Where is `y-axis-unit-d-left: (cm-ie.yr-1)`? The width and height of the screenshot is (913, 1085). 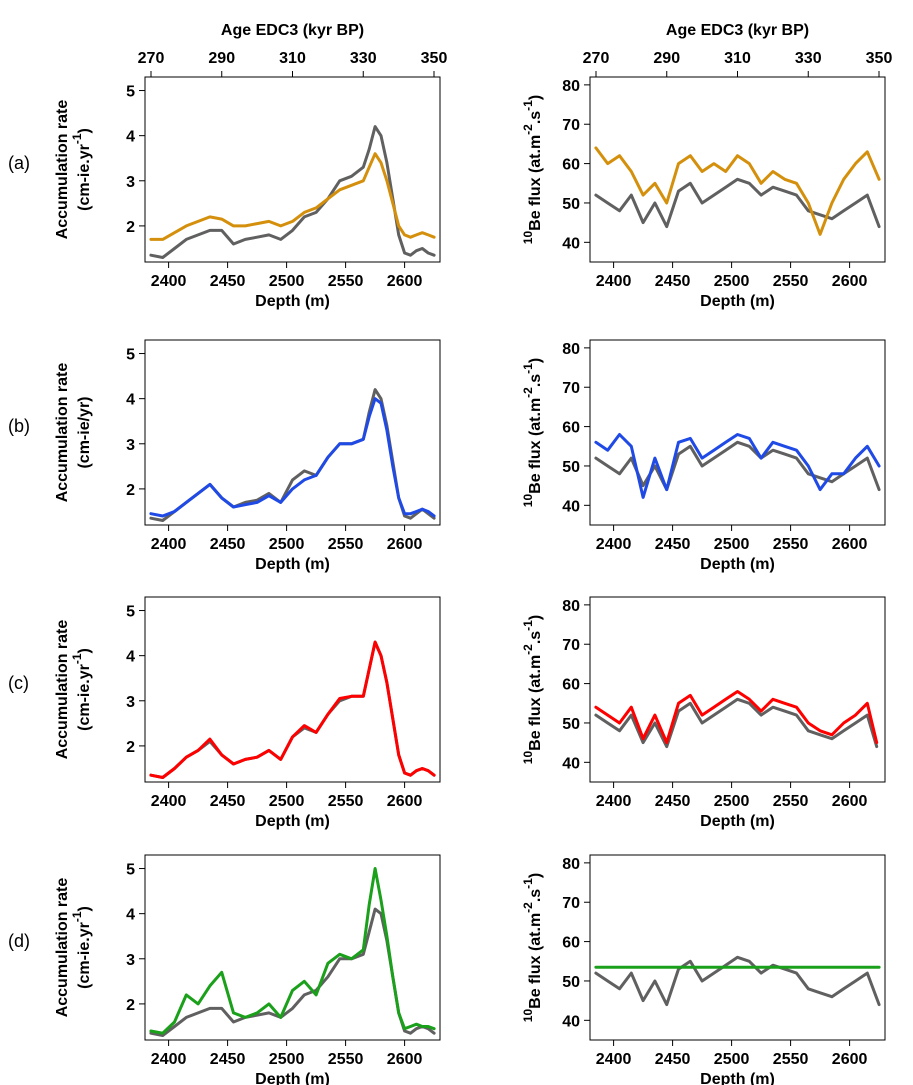
y-axis-unit-d-left: (cm-ie.yr-1) is located at coordinates (81, 947).